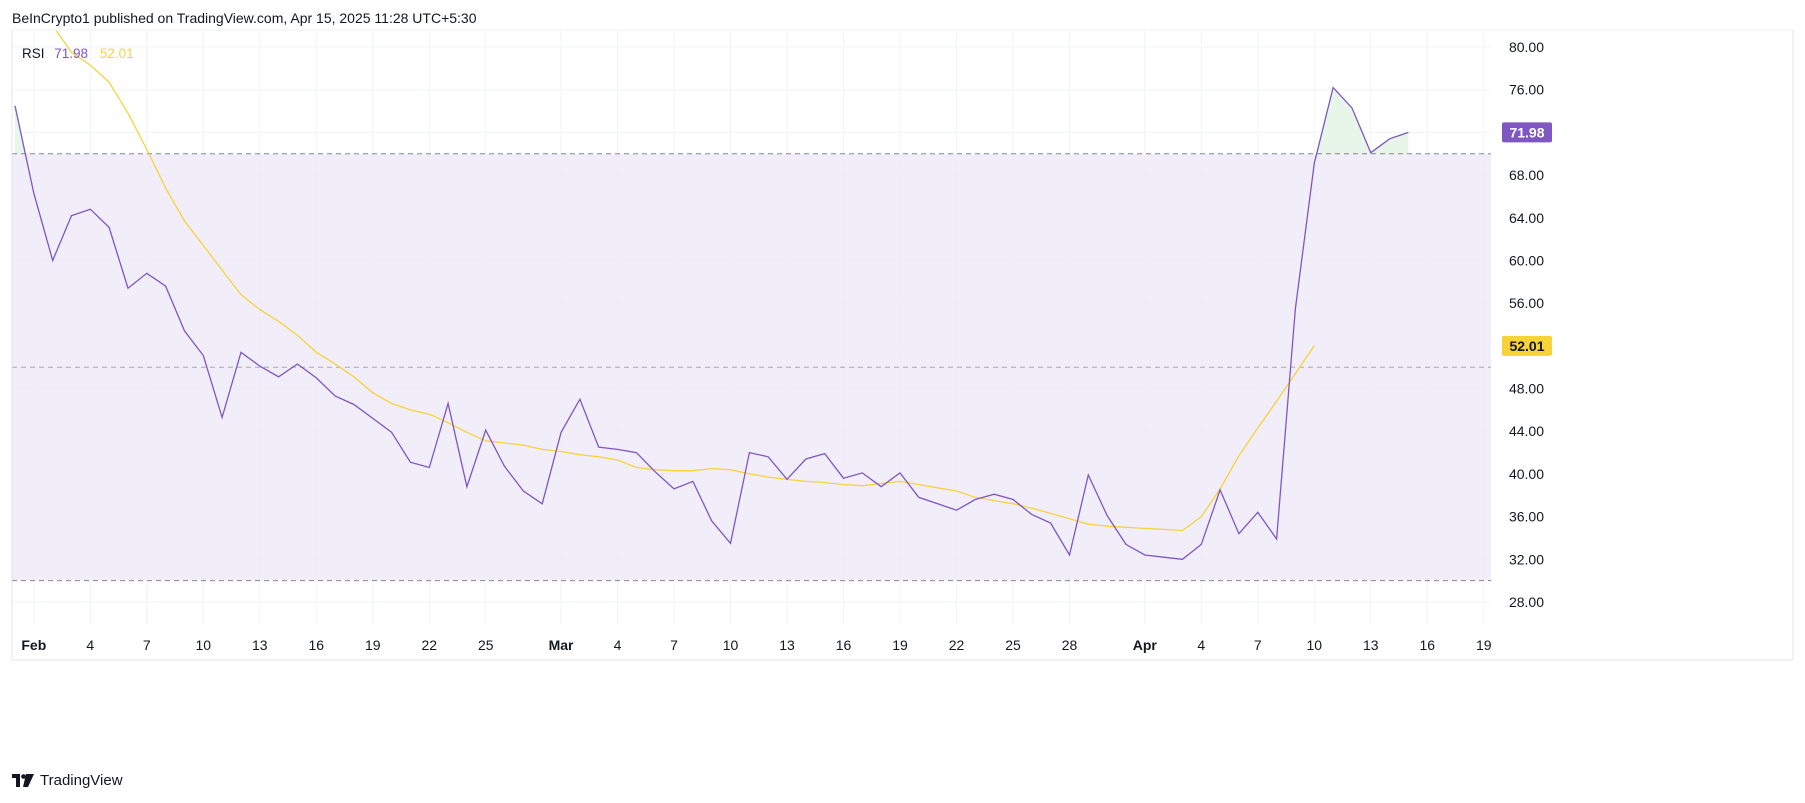  I want to click on x-tick-label: Apr, so click(1145, 645).